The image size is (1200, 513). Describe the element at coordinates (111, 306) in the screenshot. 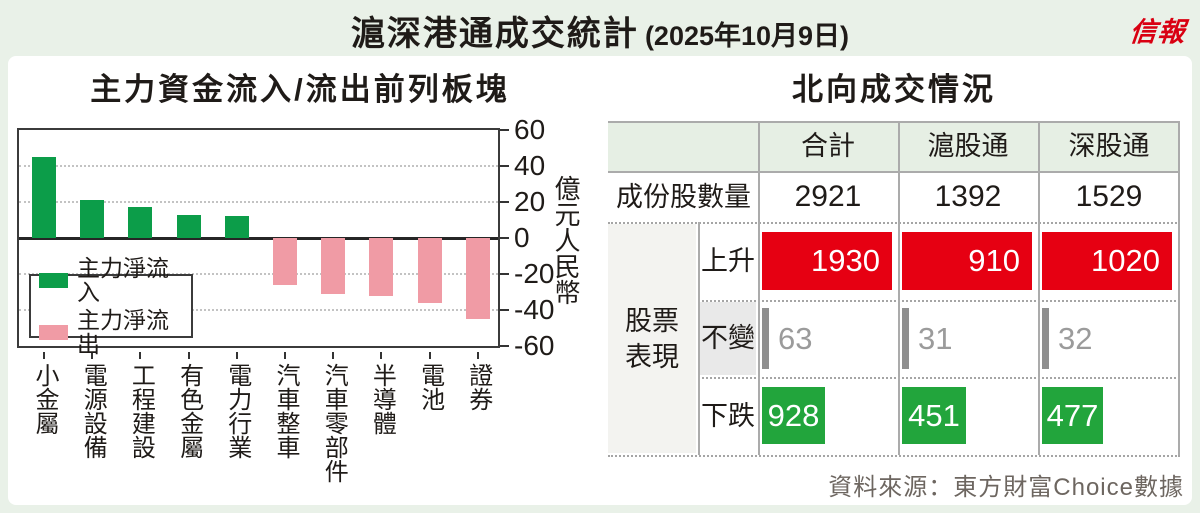

I see `chart-legend: 主力淨流入 主力淨流出` at that location.